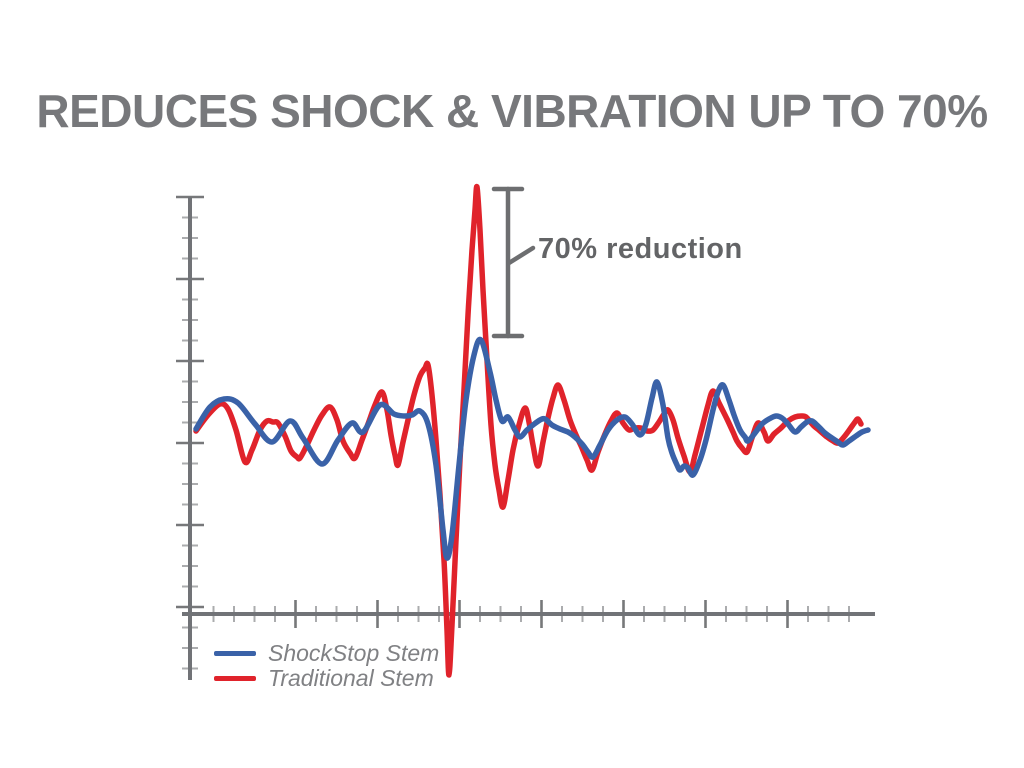  What do you see at coordinates (354, 653) in the screenshot?
I see `legend-label-shockstop: ShockStop Stem` at bounding box center [354, 653].